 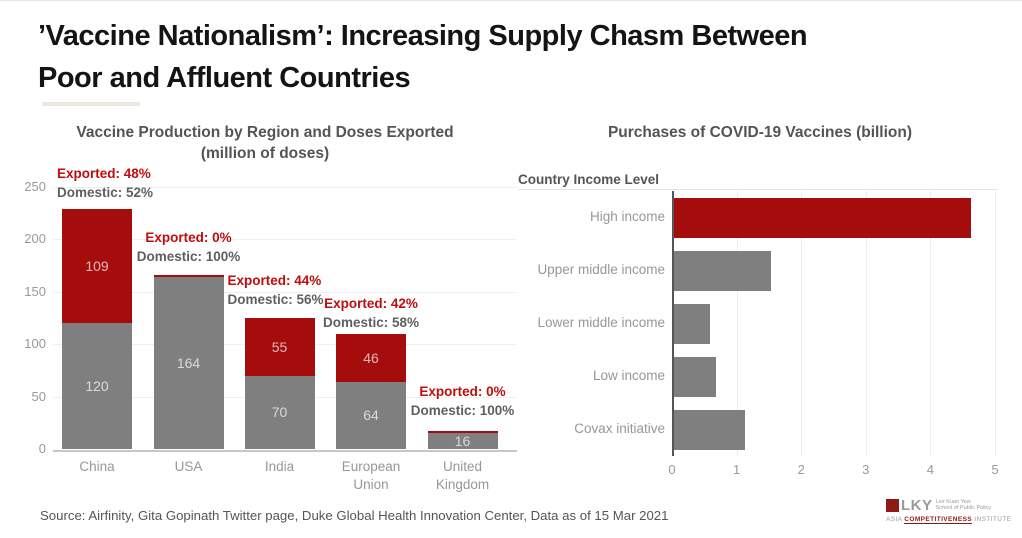 What do you see at coordinates (894, 519) in the screenshot?
I see `aci-prefix: Asia` at bounding box center [894, 519].